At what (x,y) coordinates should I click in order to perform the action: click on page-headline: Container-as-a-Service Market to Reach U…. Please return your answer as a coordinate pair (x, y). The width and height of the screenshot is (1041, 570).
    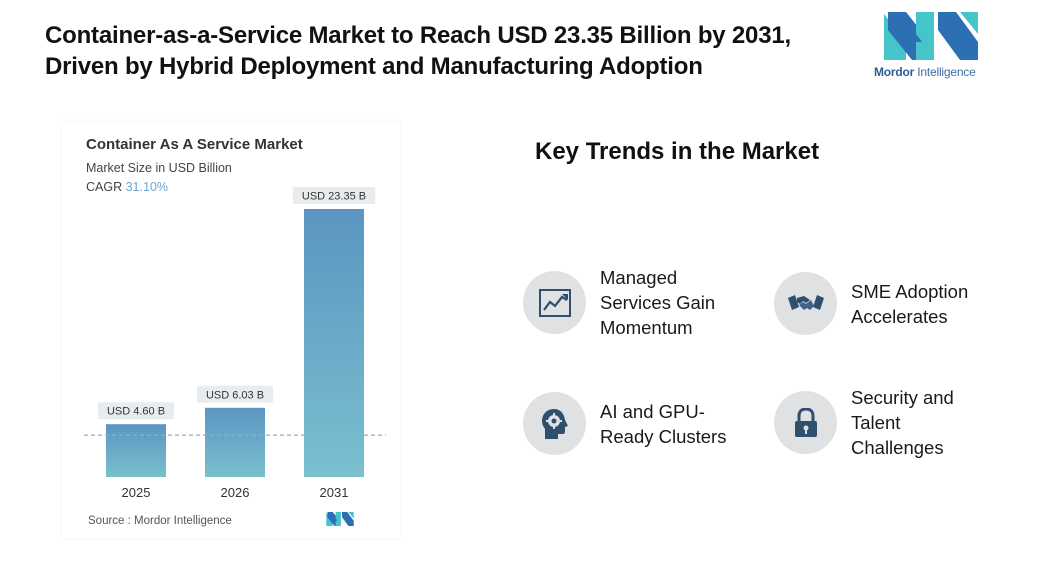
    Looking at the image, I should click on (455, 51).